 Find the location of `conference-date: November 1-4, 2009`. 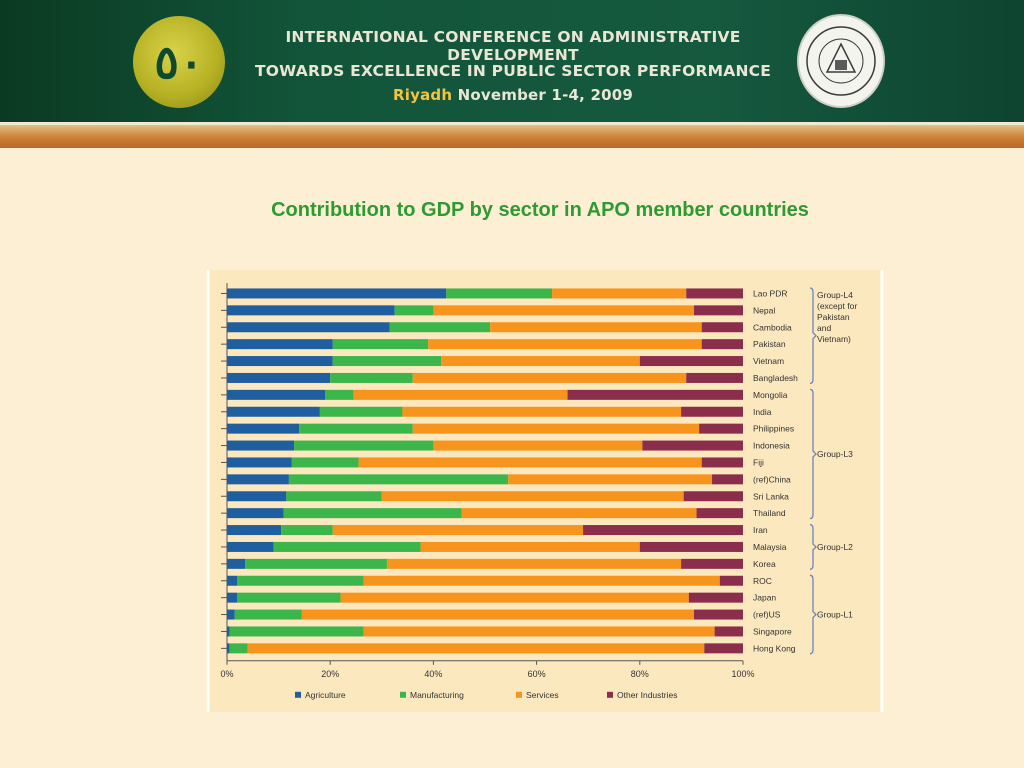

conference-date: November 1-4, 2009 is located at coordinates (545, 95).